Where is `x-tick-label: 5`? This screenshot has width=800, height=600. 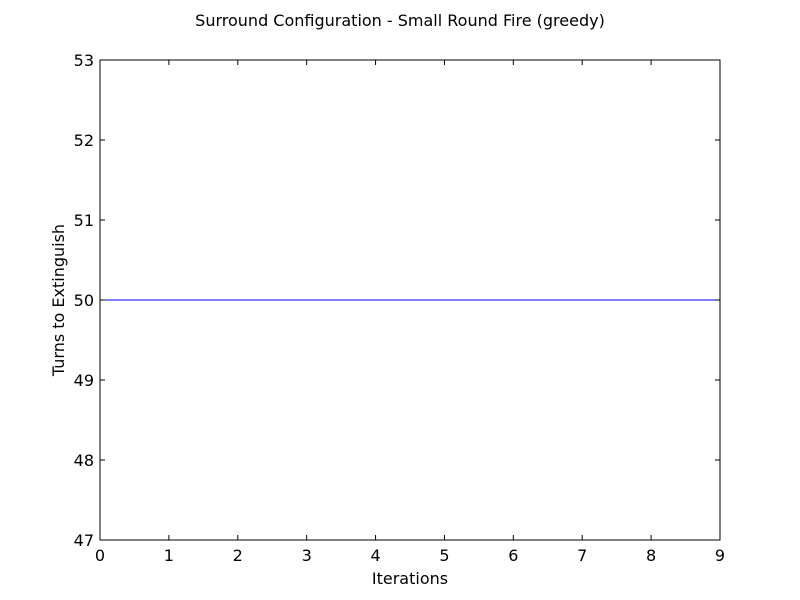
x-tick-label: 5 is located at coordinates (444, 555).